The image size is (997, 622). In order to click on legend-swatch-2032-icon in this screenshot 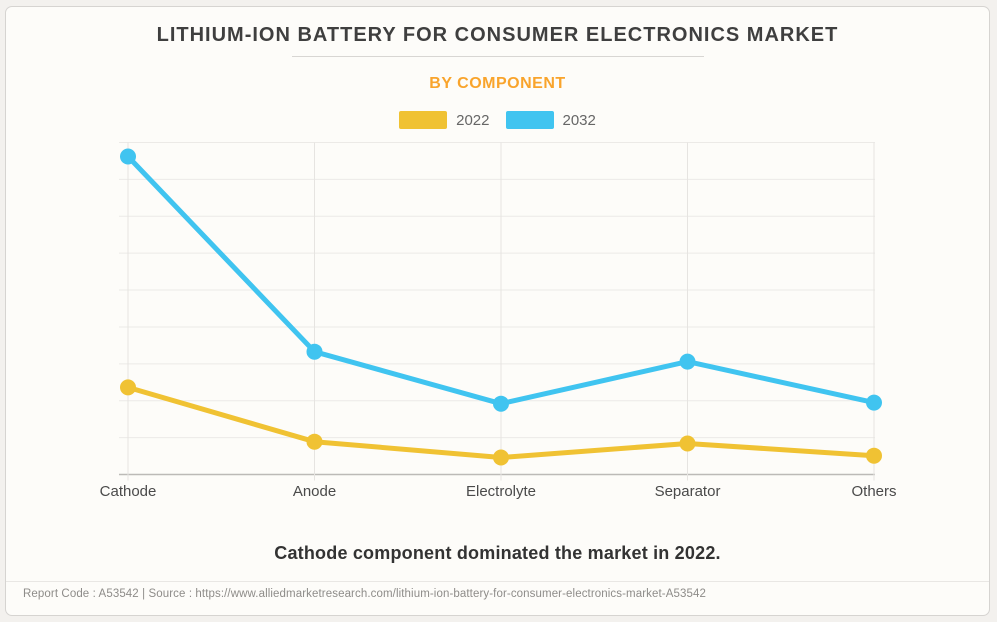, I will do `click(529, 120)`.